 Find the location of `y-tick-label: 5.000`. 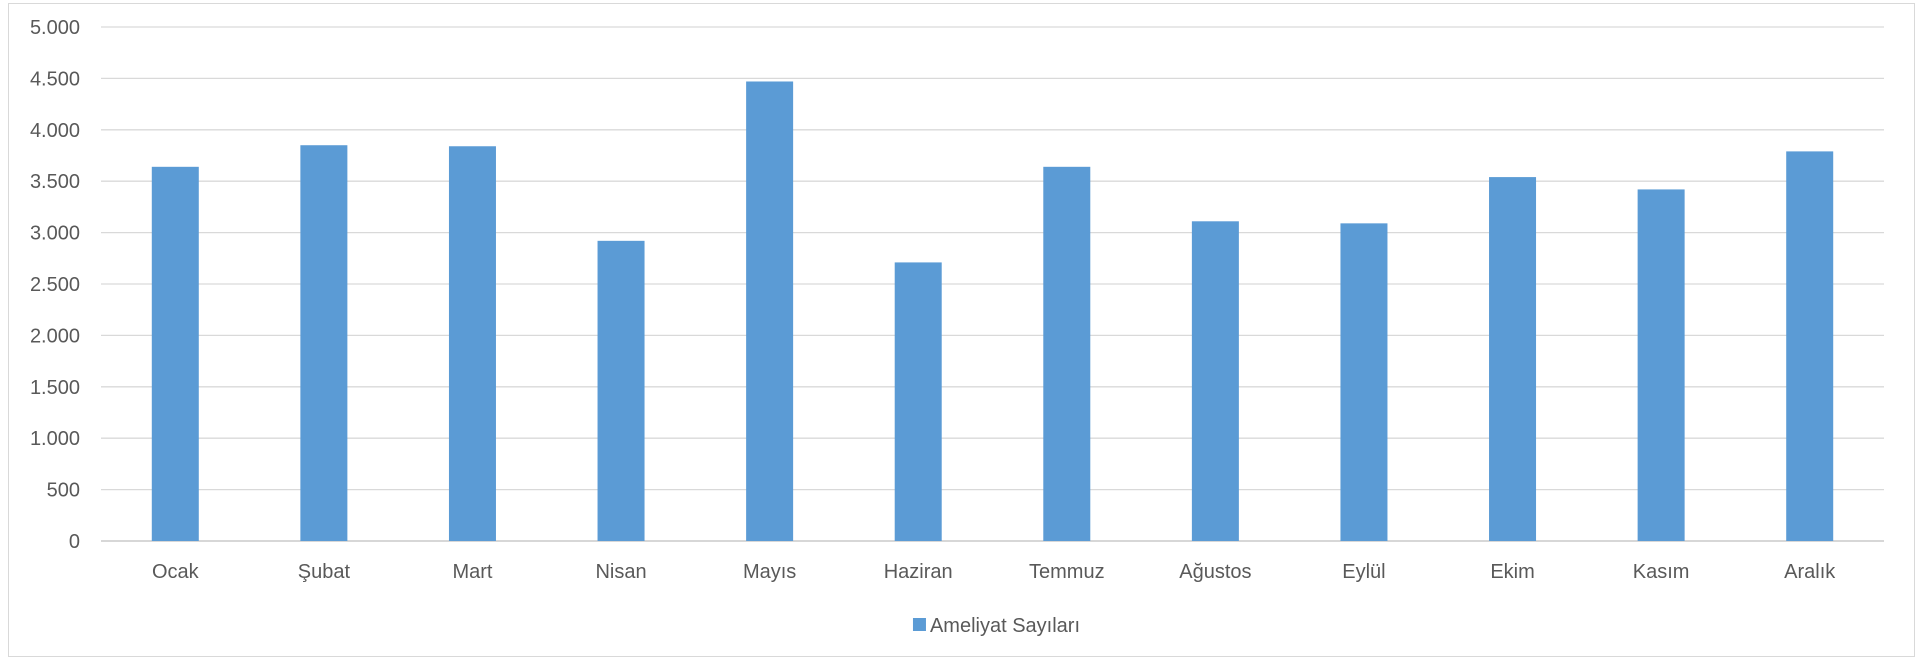

y-tick-label: 5.000 is located at coordinates (55, 28).